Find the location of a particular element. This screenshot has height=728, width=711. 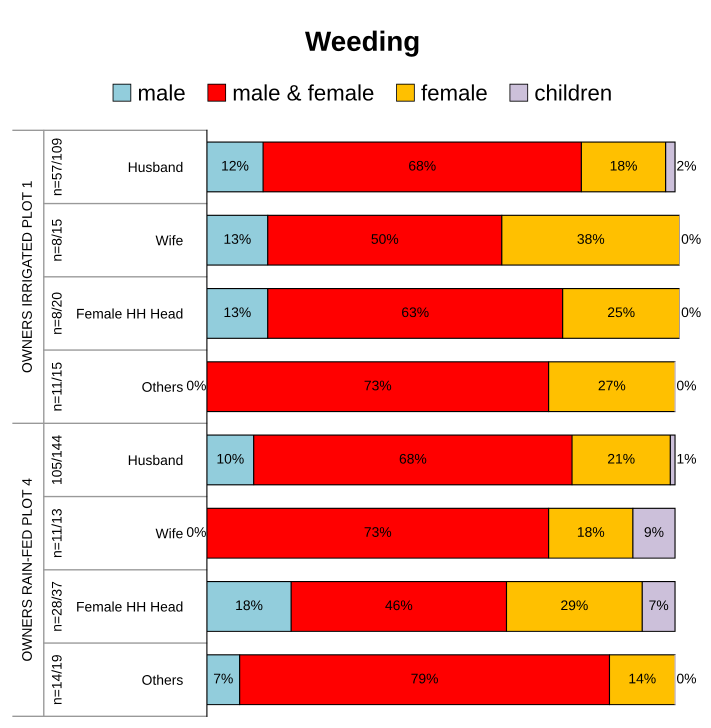

data-label: 12% is located at coordinates (235, 165).